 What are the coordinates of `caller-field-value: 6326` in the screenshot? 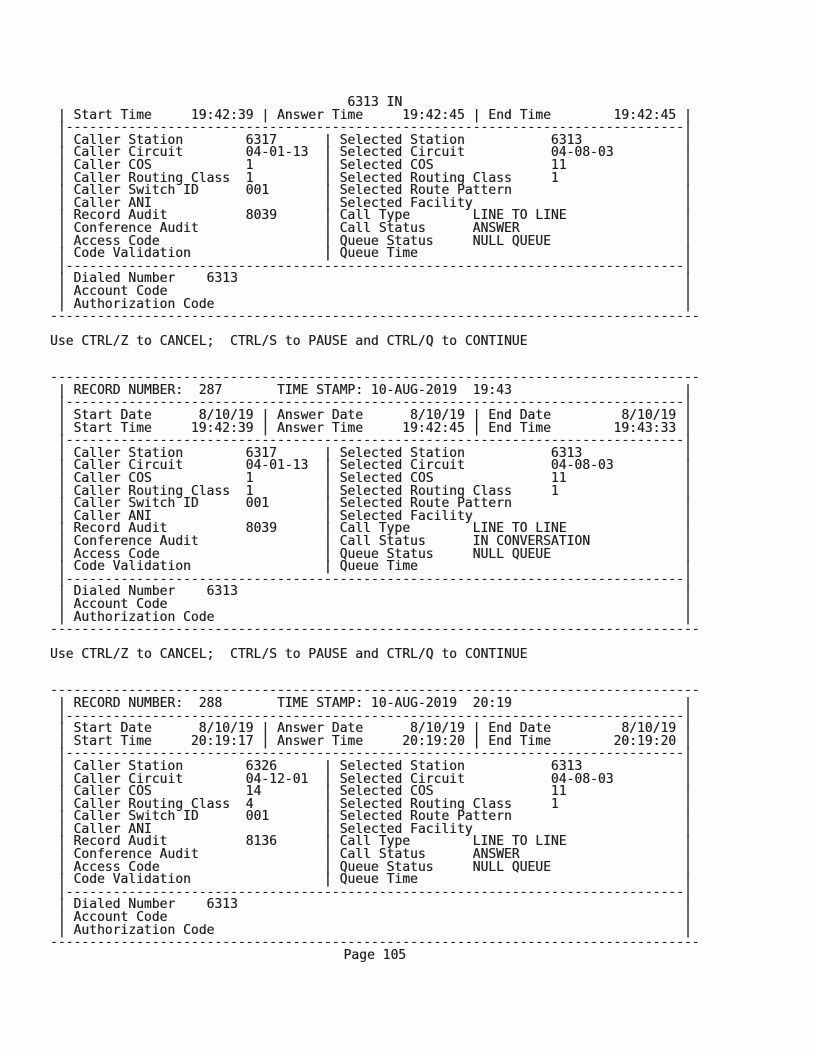 It's located at (261, 766).